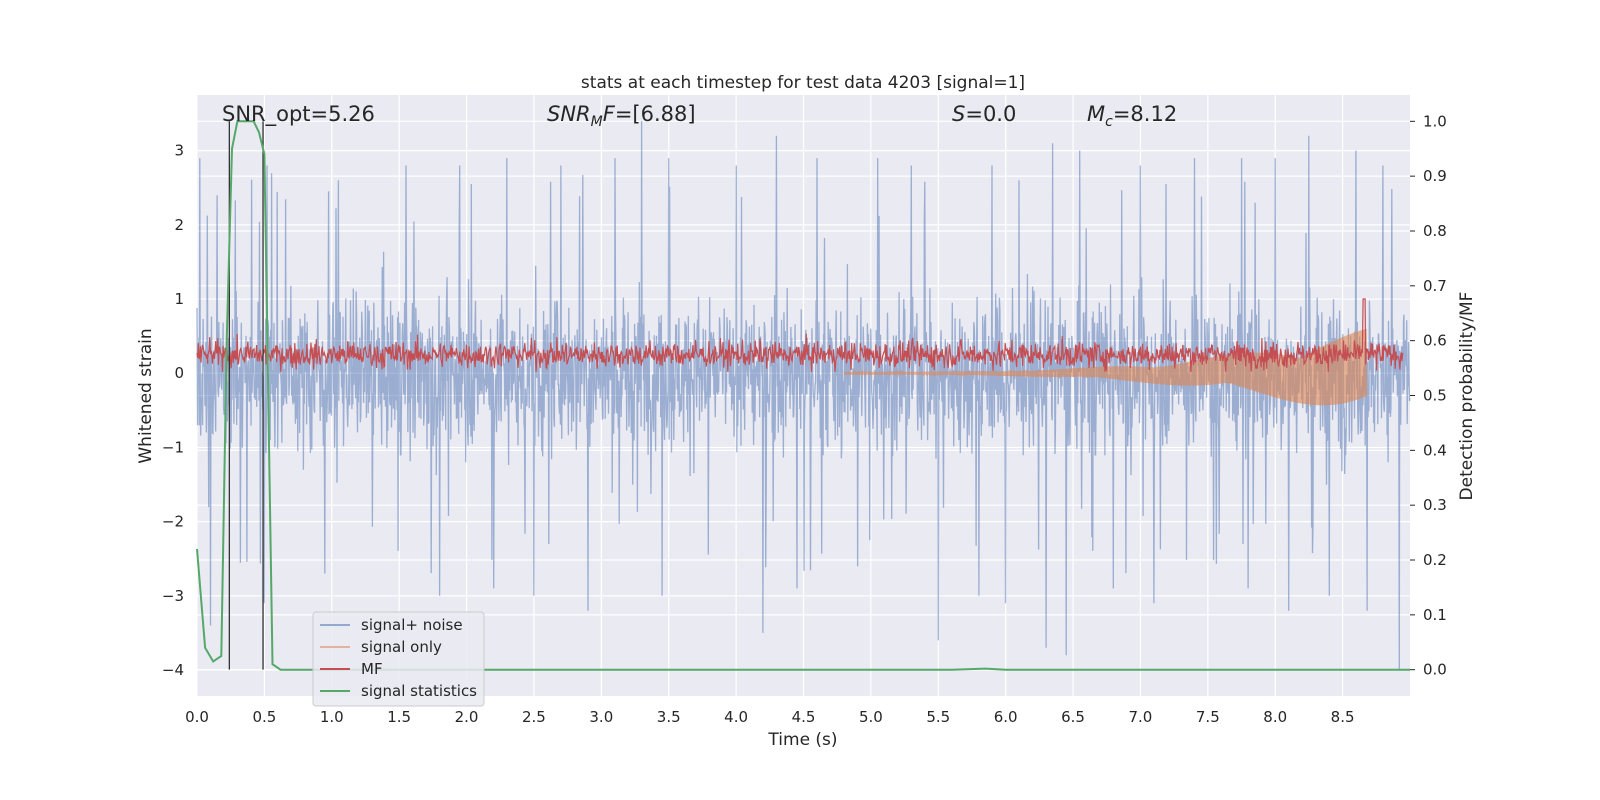 The height and width of the screenshot is (800, 1600). What do you see at coordinates (1145, 114) in the screenshot?
I see `annotation-mc-value: =8.12` at bounding box center [1145, 114].